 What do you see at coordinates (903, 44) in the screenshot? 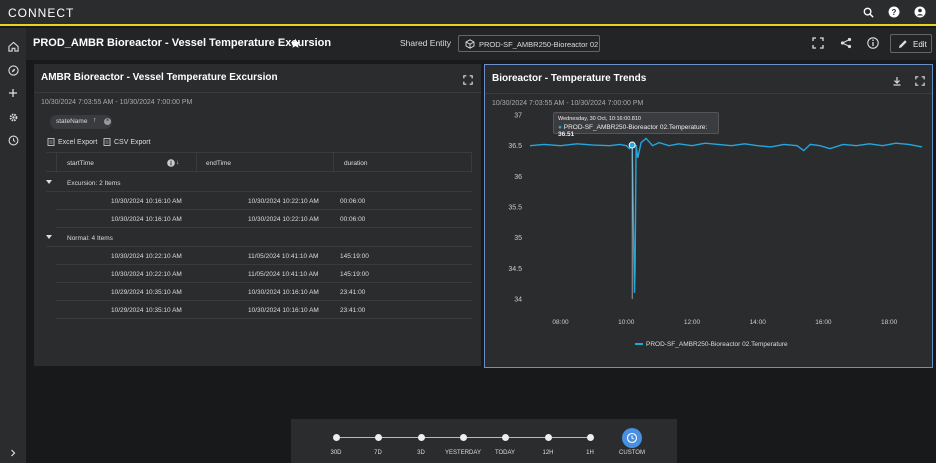
I see `pencil-icon` at bounding box center [903, 44].